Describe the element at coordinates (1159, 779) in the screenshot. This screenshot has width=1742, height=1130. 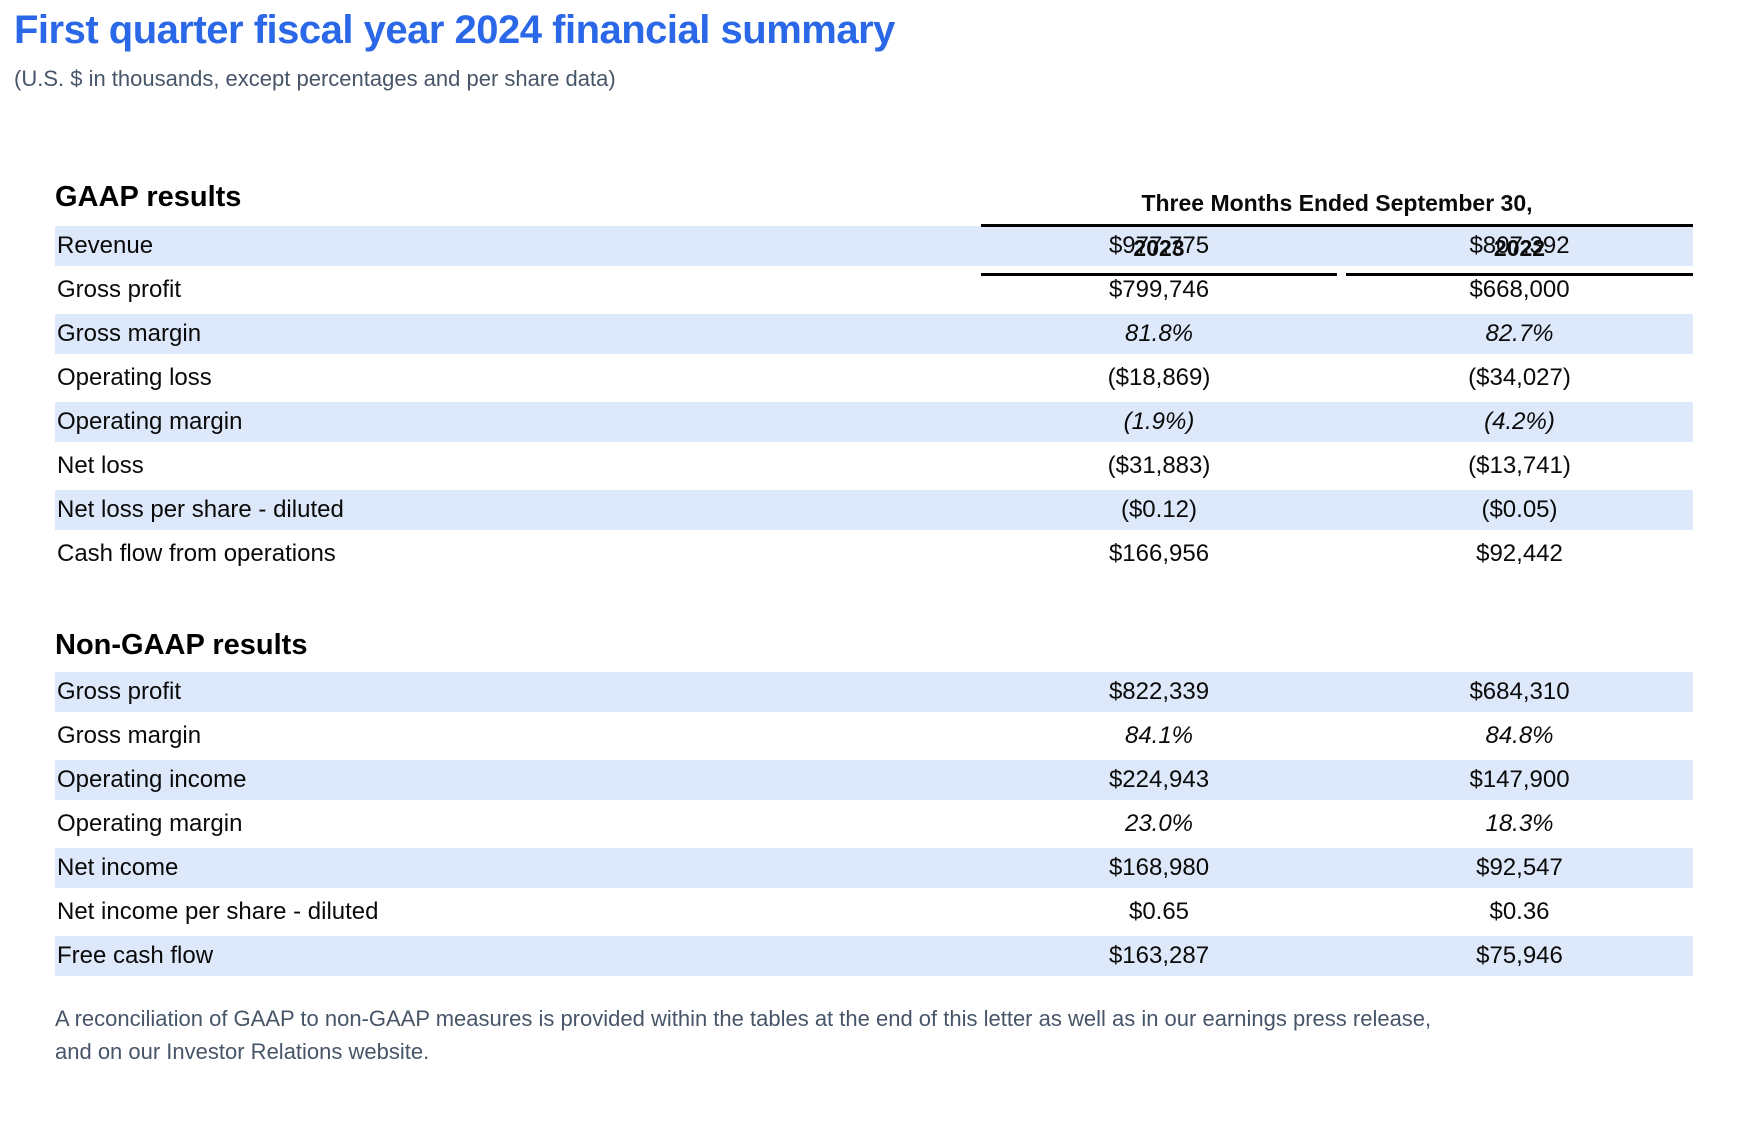
I see `row-value-2023: $224,943` at that location.